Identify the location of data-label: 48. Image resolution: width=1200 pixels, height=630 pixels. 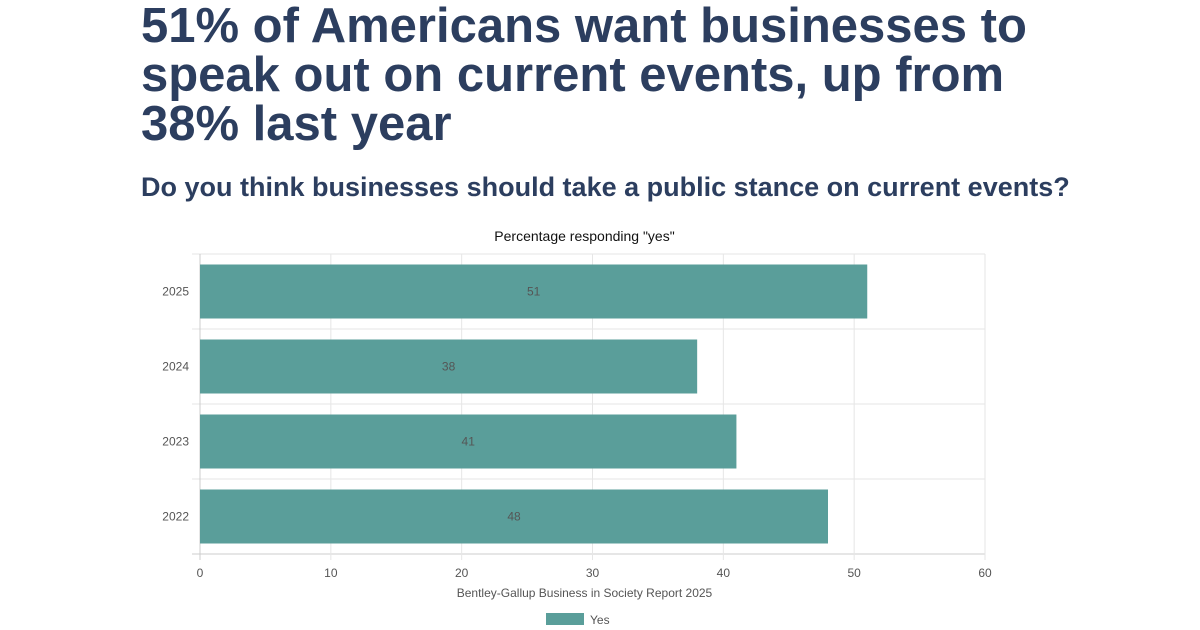
(514, 517).